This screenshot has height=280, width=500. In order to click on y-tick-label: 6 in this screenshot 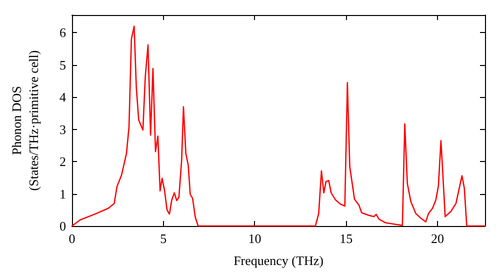, I will do `click(63, 32)`.